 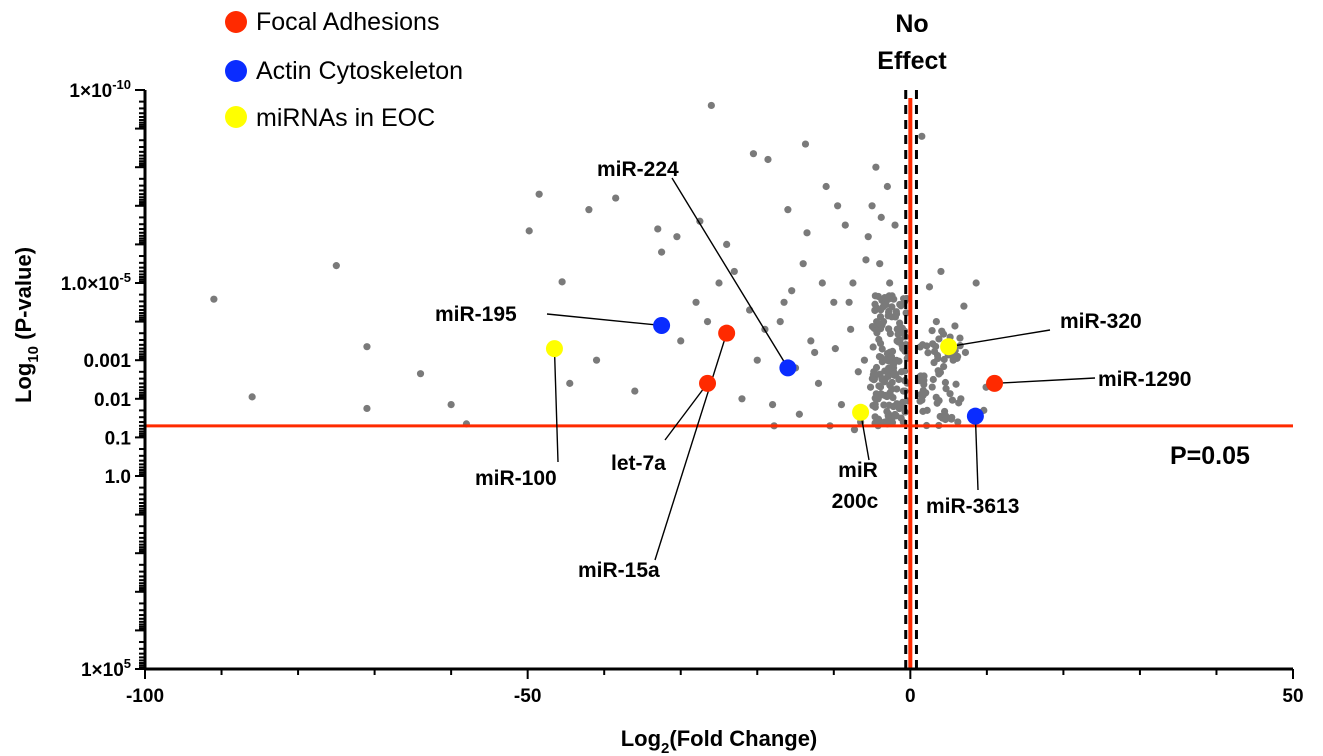 I want to click on y-tick-label: 1.0×10⁻⁵, so click(x=96, y=282).